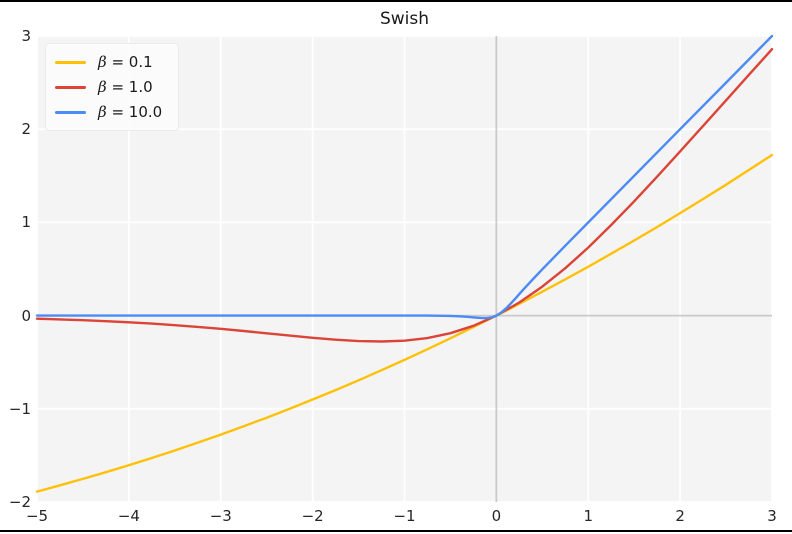  What do you see at coordinates (26, 315) in the screenshot?
I see `y-tick-label: 0` at bounding box center [26, 315].